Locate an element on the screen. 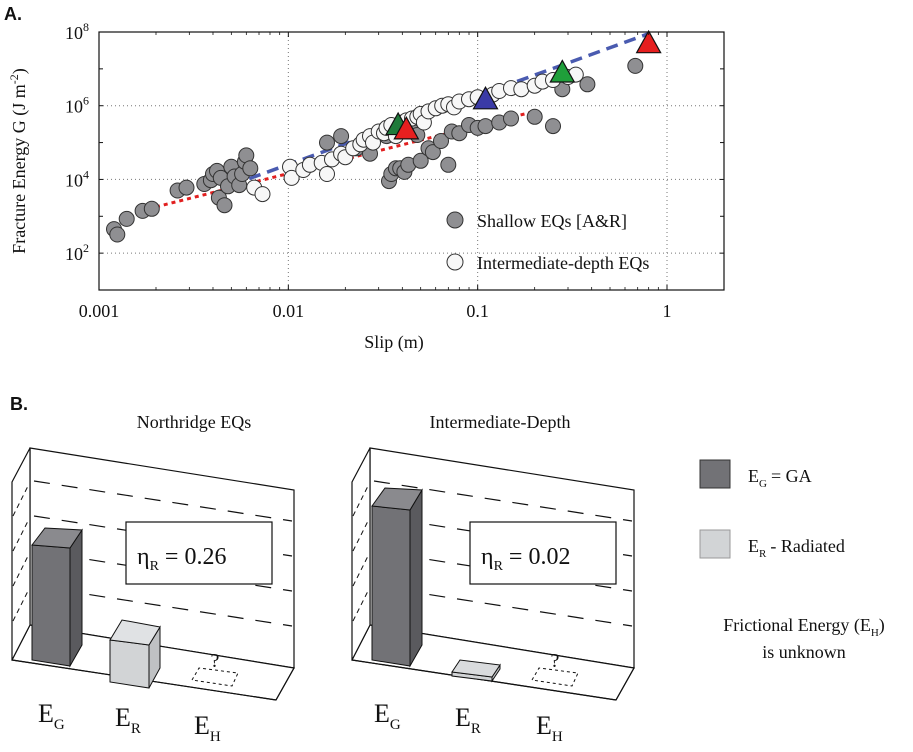 This screenshot has width=913, height=752. x-tick-label: 1 is located at coordinates (667, 311).